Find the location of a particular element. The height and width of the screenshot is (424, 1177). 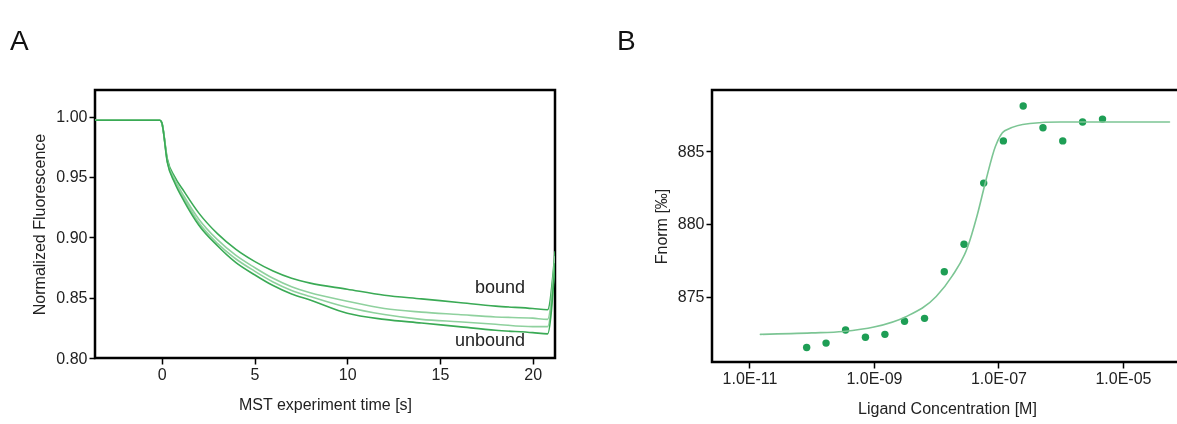

y-tick-label: 1.00 is located at coordinates (72, 117).